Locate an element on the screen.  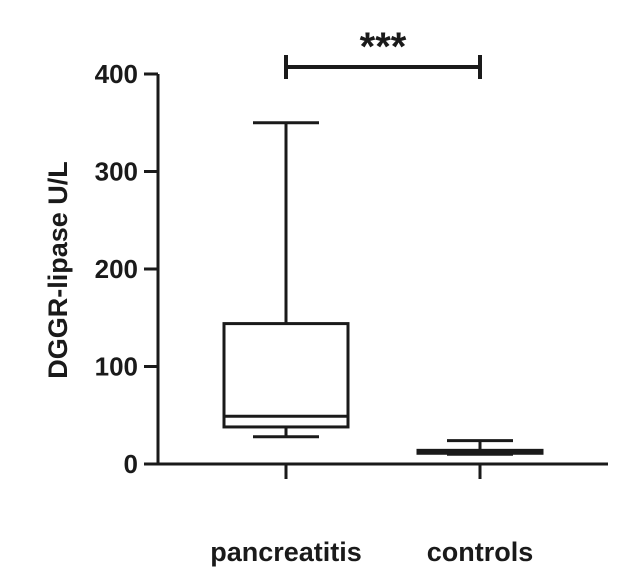
y-tick-label: 300 is located at coordinates (116, 172).